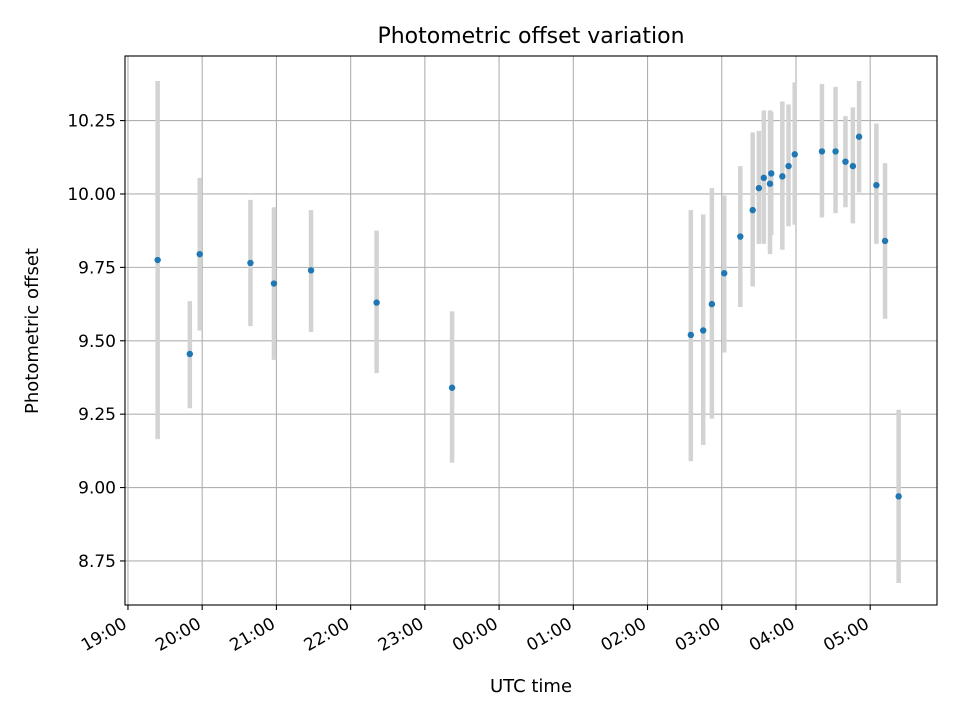 This screenshot has width=960, height=720. I want to click on y-tick-label: 9.00, so click(97, 489).